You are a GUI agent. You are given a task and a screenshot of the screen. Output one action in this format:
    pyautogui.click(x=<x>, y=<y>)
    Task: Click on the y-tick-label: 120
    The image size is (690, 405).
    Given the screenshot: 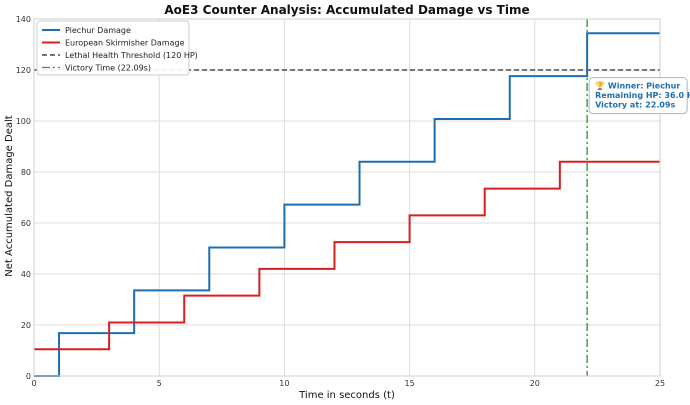 What is the action you would take?
    pyautogui.click(x=23, y=70)
    